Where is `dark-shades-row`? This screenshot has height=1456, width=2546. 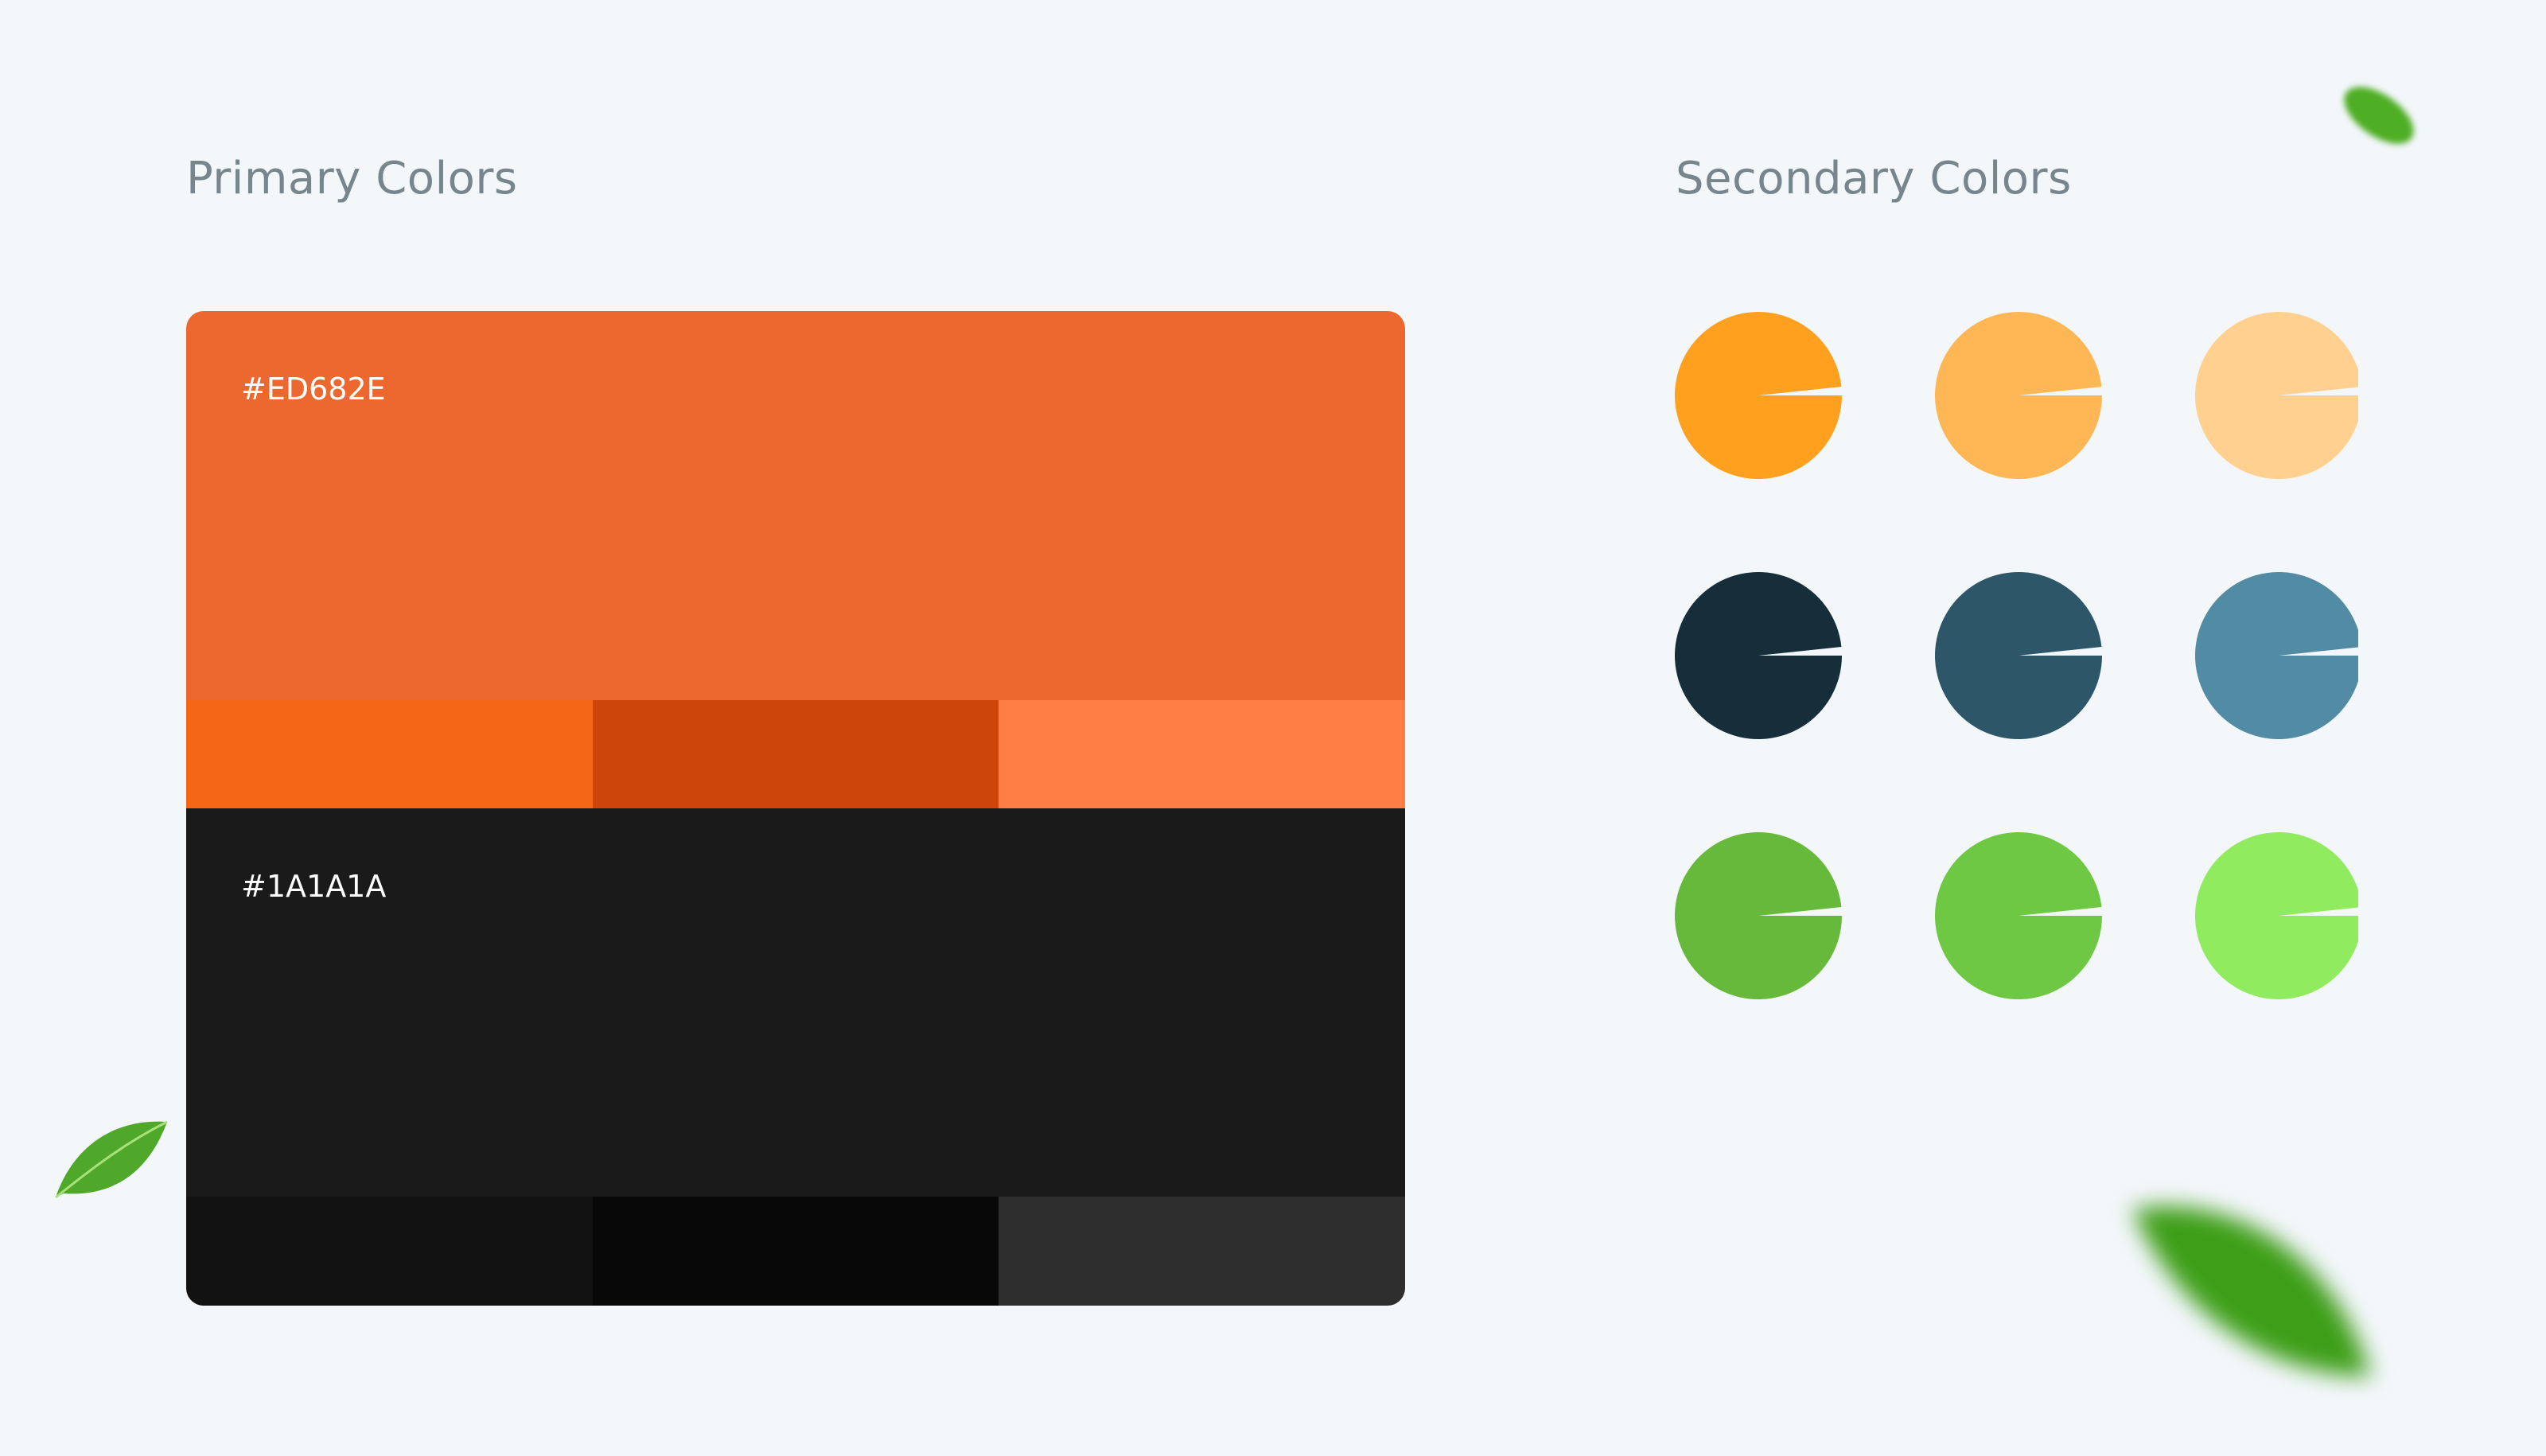
dark-shades-row is located at coordinates (795, 1251).